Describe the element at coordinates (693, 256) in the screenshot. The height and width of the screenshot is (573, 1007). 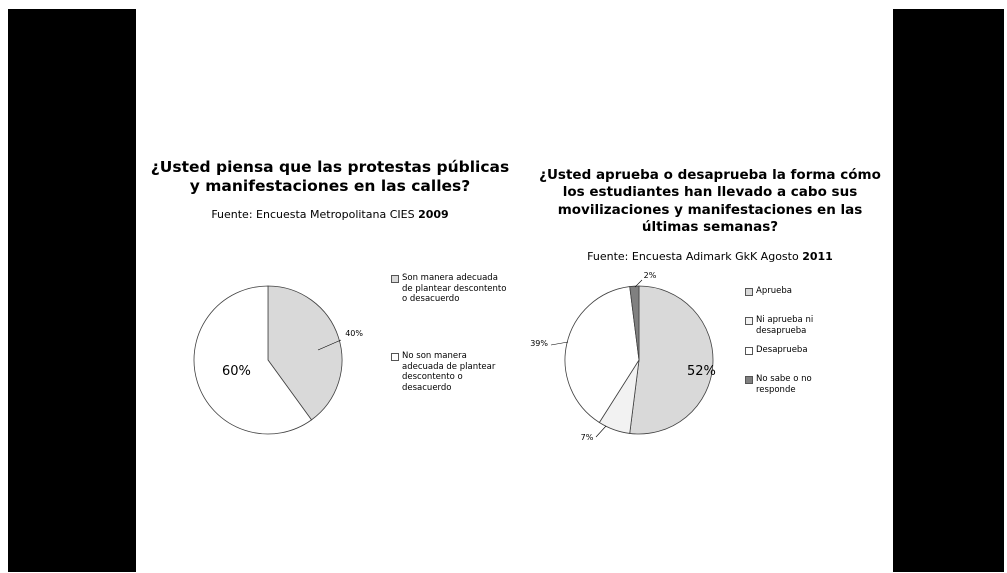
I see `chart2-source-text: Fuente: Encuesta Adimark GkK Agosto` at that location.